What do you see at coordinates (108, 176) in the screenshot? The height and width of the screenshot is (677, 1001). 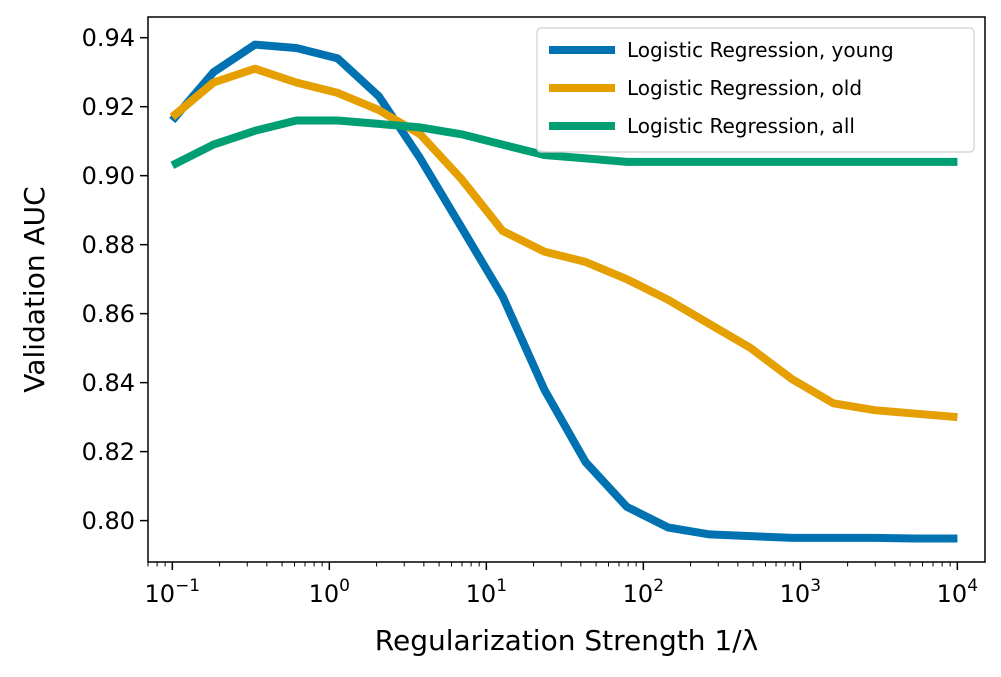 I see `y-tick-label: 0.90` at bounding box center [108, 176].